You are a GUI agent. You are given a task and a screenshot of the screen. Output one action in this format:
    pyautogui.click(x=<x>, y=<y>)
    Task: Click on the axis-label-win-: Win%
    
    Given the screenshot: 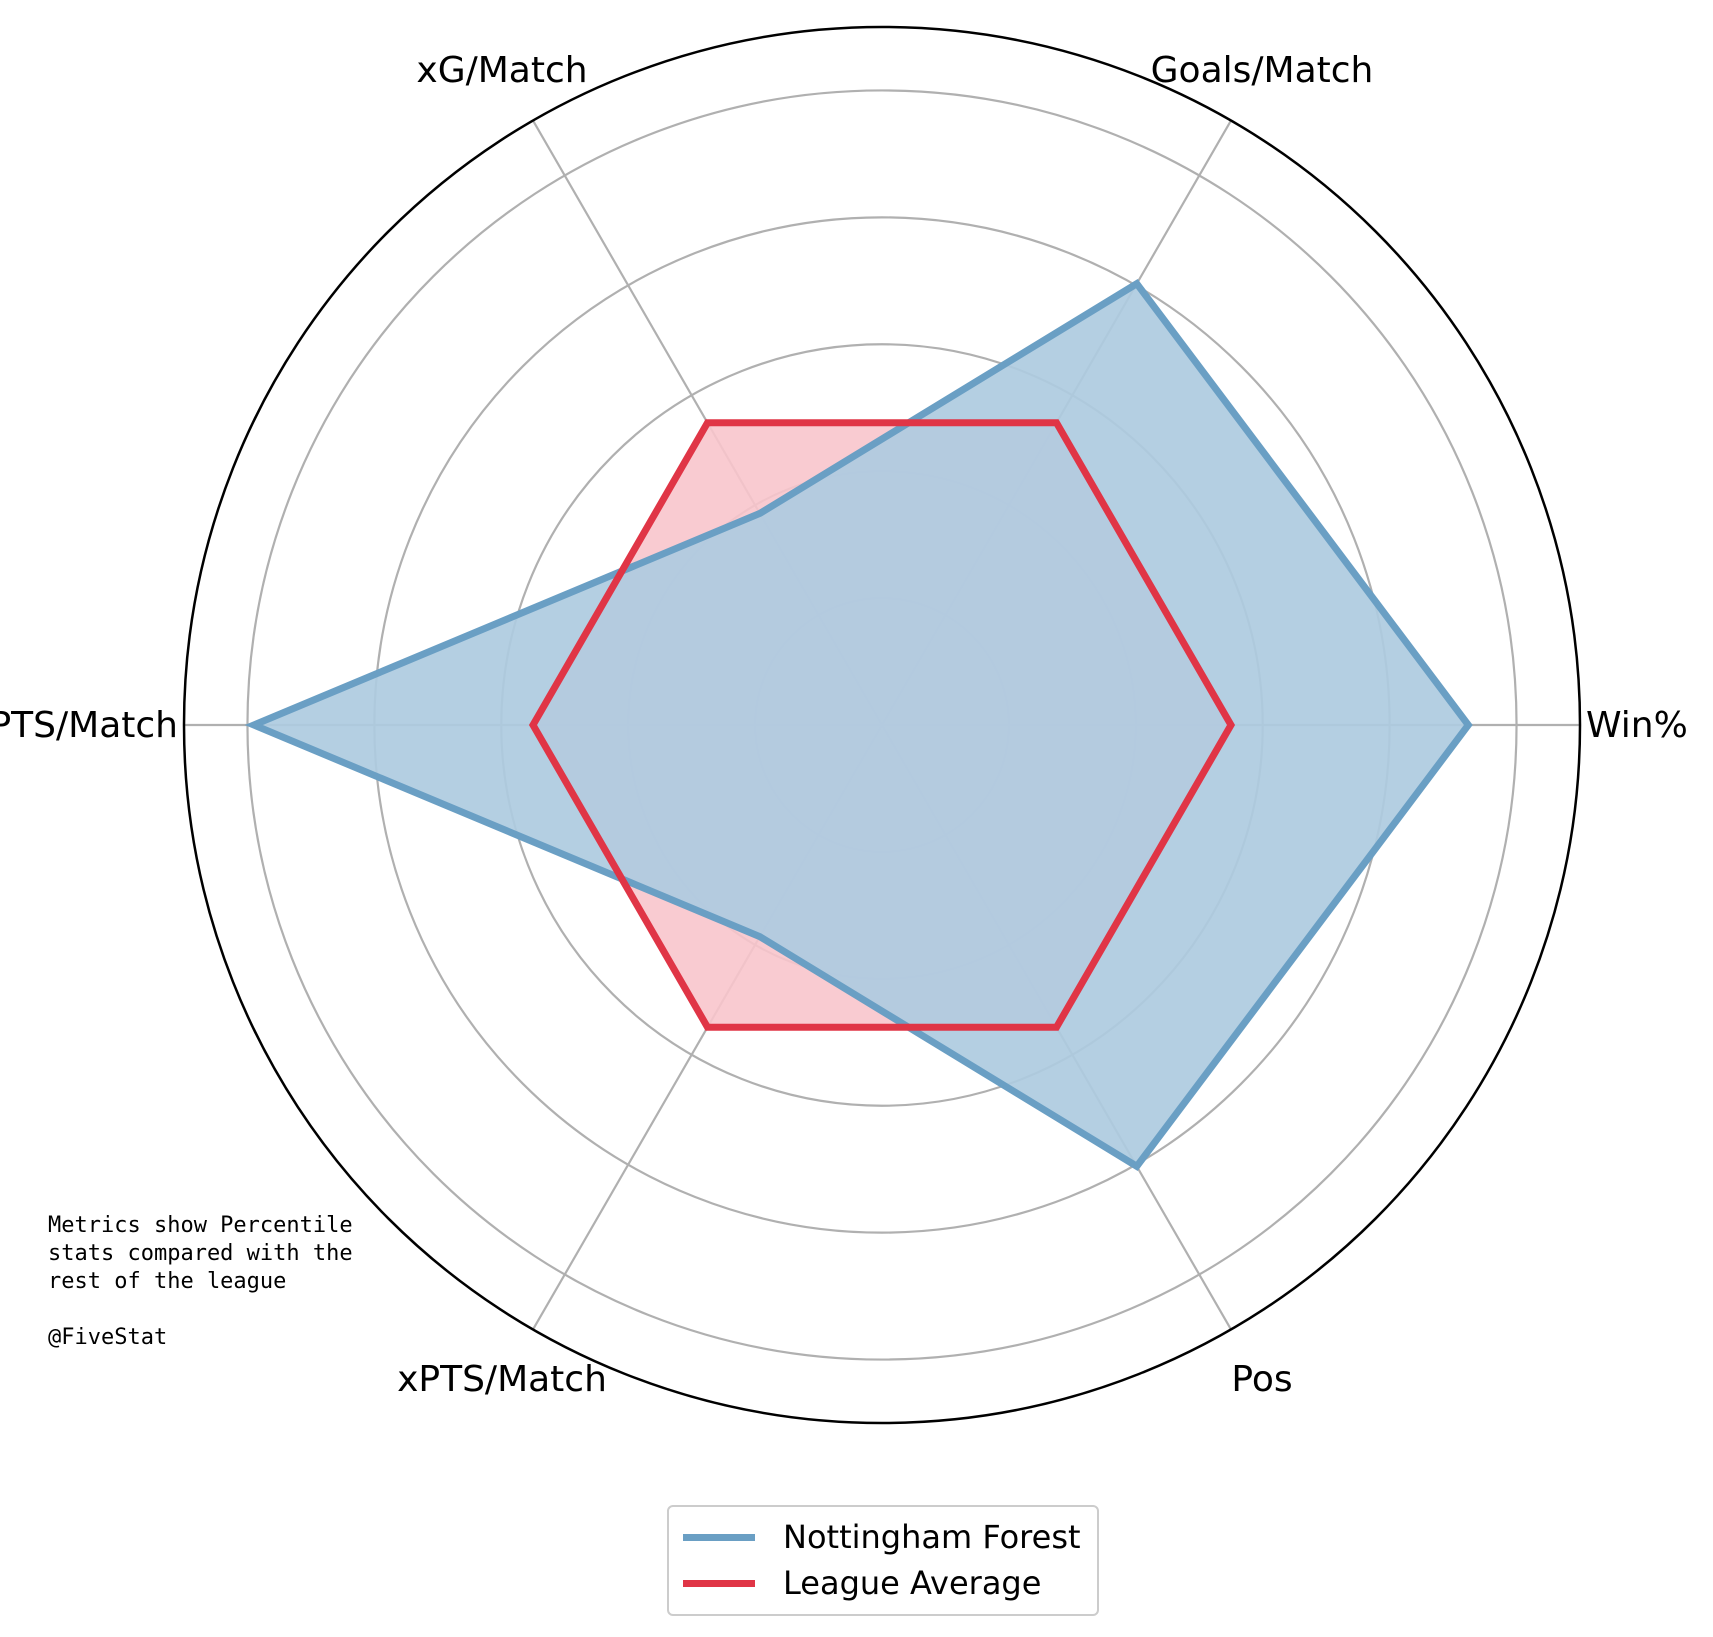 What is the action you would take?
    pyautogui.click(x=1637, y=725)
    